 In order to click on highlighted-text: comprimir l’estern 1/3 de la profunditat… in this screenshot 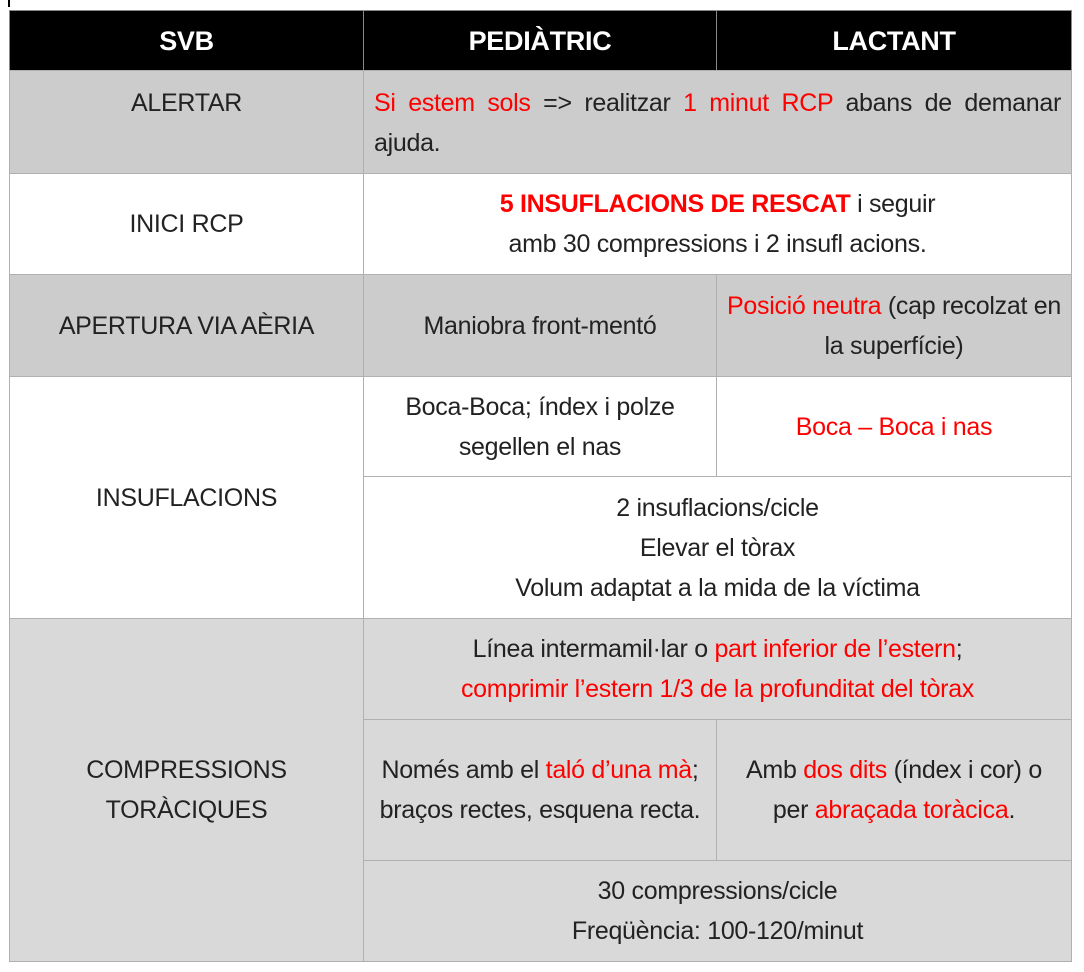, I will do `click(717, 689)`.